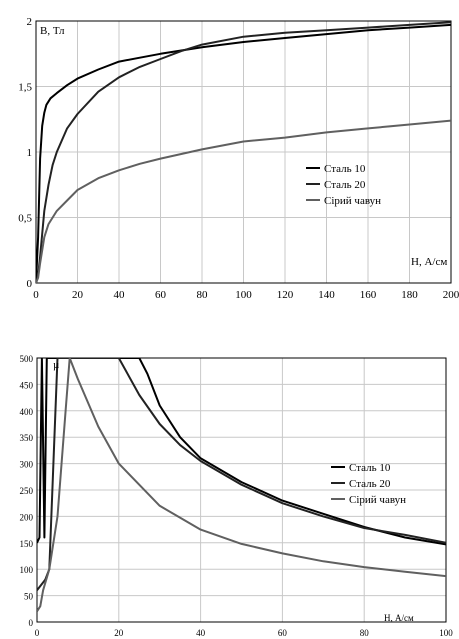  What do you see at coordinates (52, 31) in the screenshot?
I see `y-axis-label: B, Тл` at bounding box center [52, 31].